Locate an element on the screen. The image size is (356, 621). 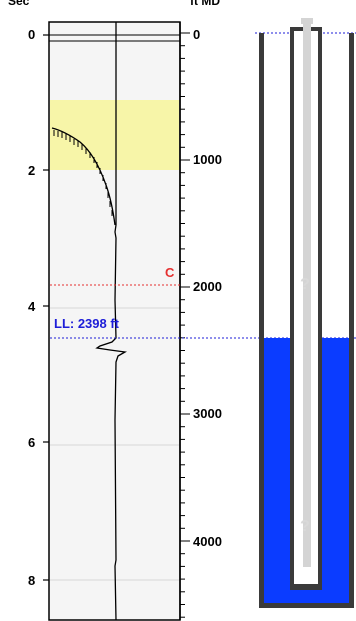
depth-tick-label: 0 is located at coordinates (197, 34).